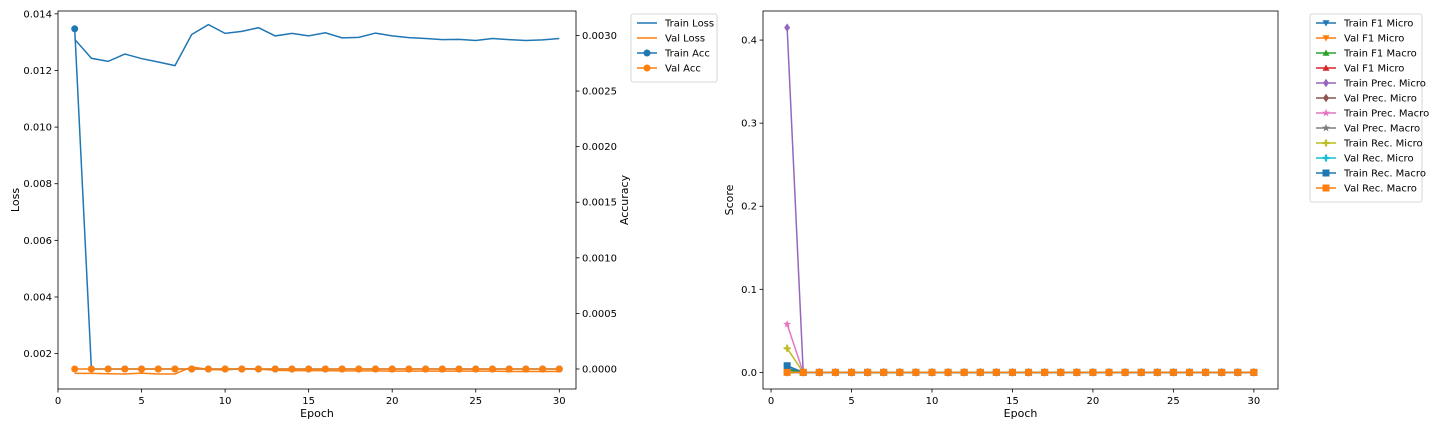 Image resolution: width=1440 pixels, height=432 pixels. I want to click on legend-label: Train Prec. Macro, so click(1386, 114).